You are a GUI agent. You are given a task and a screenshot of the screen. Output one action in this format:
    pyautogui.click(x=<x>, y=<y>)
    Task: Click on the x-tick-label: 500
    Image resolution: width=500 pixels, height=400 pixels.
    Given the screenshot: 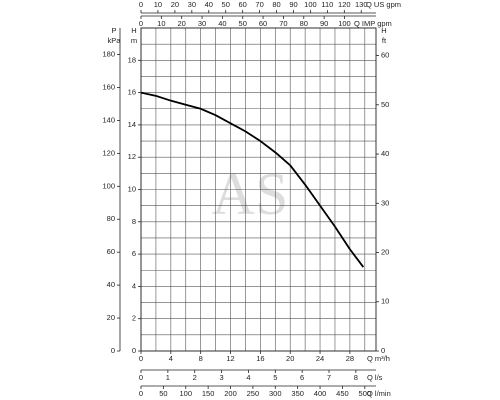 What is the action you would take?
    pyautogui.click(x=365, y=393)
    